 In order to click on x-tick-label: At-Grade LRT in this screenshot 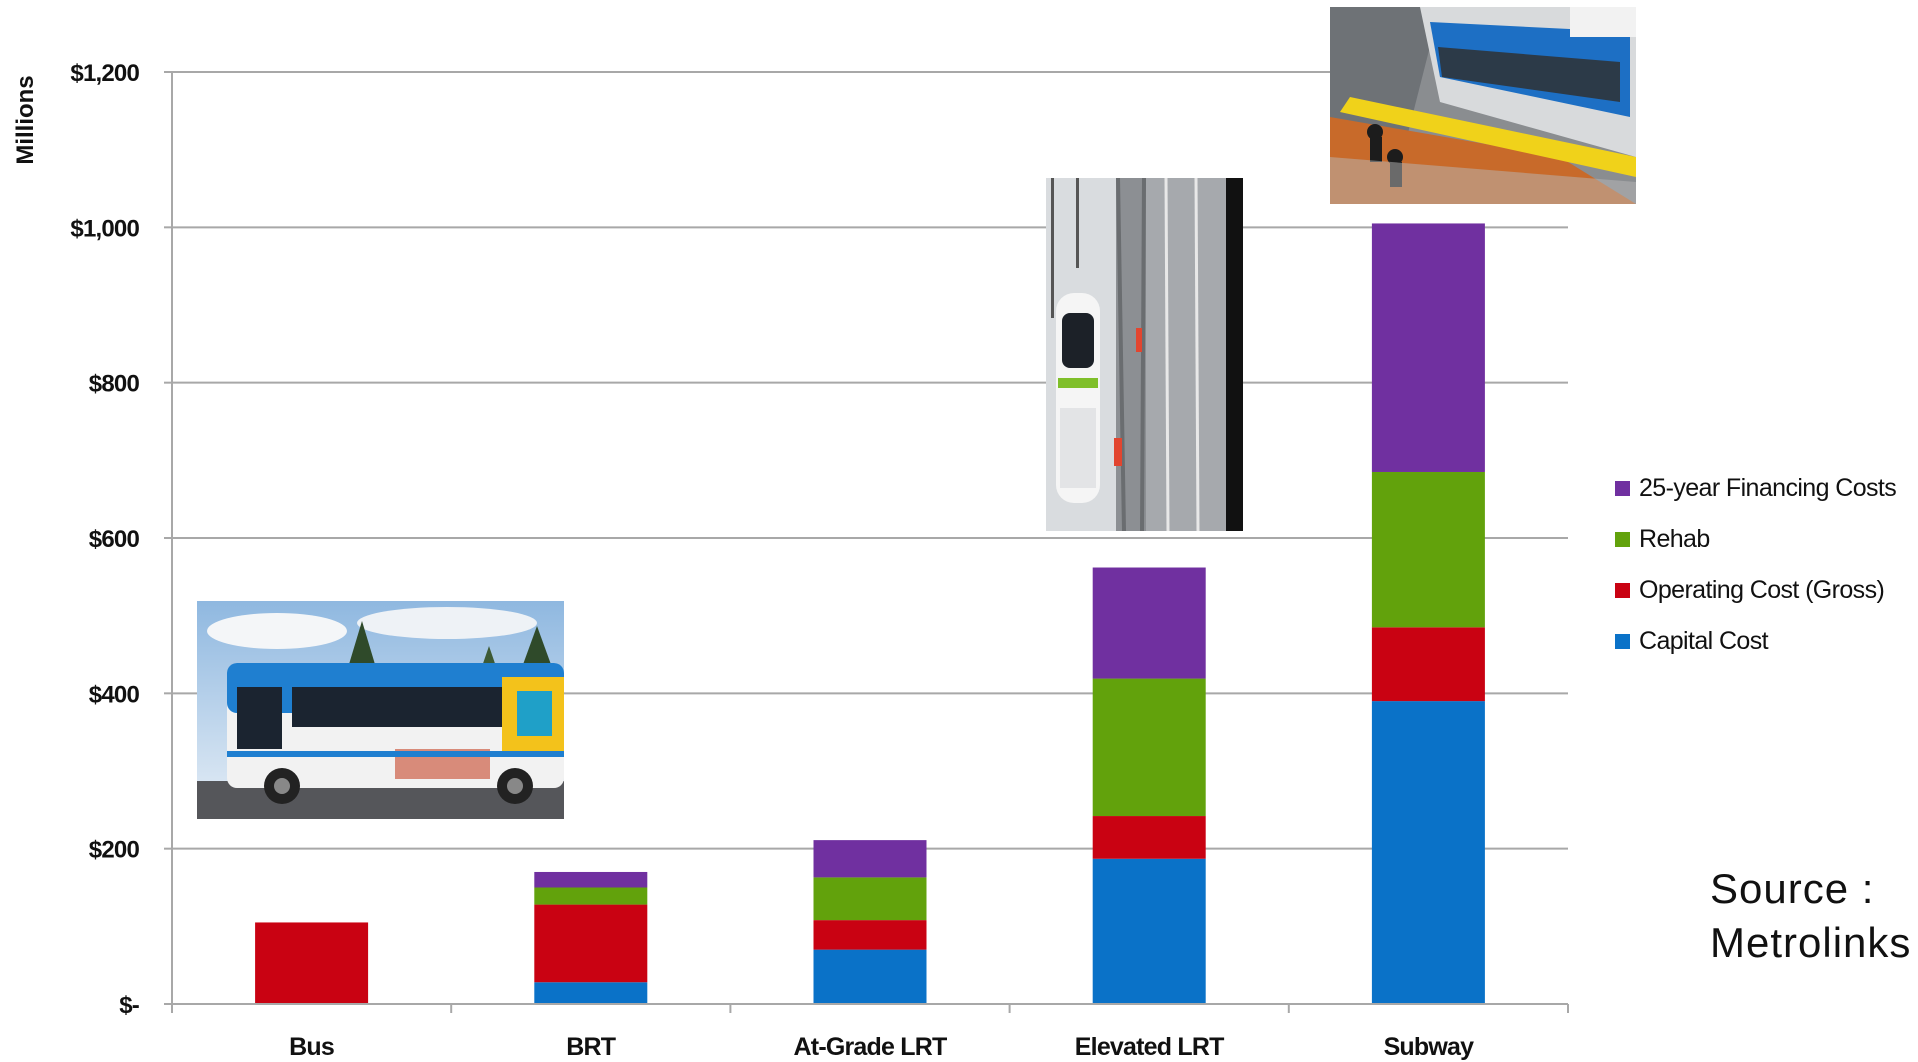, I will do `click(870, 1047)`.